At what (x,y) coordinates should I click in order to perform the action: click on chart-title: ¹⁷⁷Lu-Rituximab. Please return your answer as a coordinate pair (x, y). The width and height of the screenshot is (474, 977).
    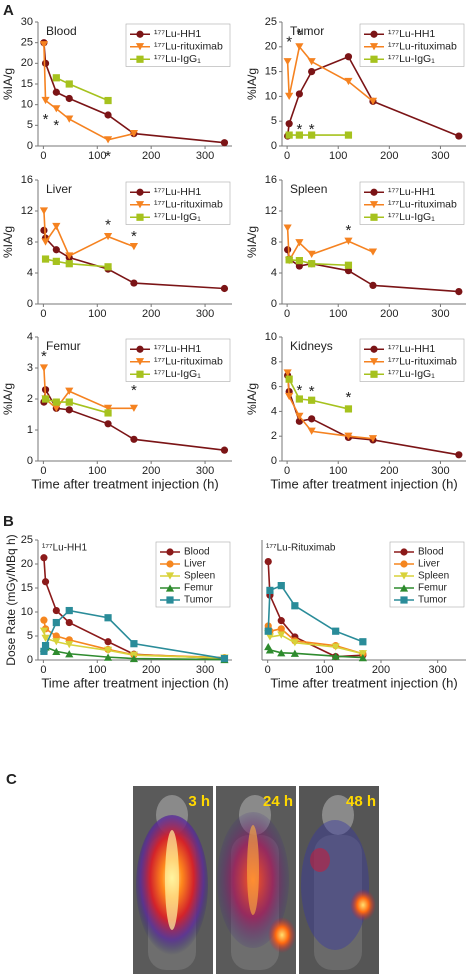
    Looking at the image, I should click on (301, 548).